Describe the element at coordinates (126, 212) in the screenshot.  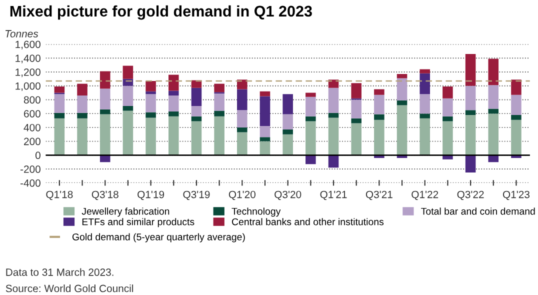
I see `legend-label: Jewellery fabrication` at that location.